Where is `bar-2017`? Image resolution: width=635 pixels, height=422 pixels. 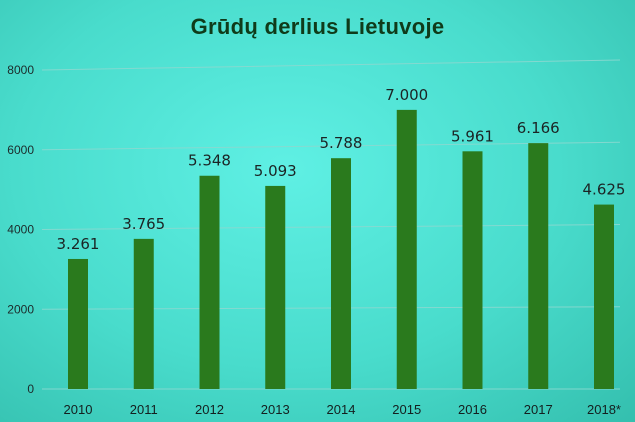
bar-2017 is located at coordinates (538, 266).